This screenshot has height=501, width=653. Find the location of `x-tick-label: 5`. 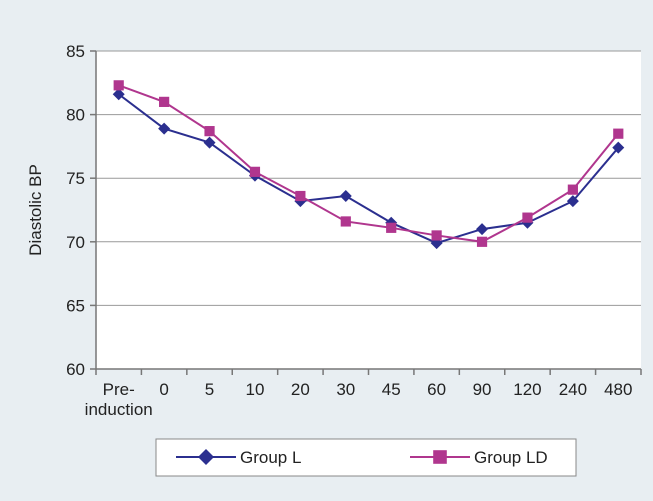

x-tick-label: 5 is located at coordinates (209, 389).